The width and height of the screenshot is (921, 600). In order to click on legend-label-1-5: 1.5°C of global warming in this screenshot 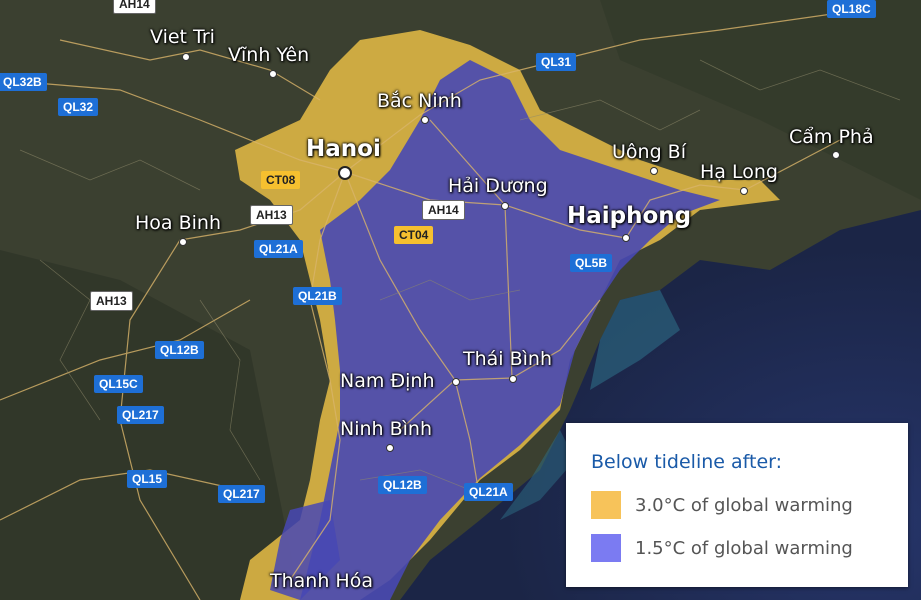, I will do `click(744, 548)`.